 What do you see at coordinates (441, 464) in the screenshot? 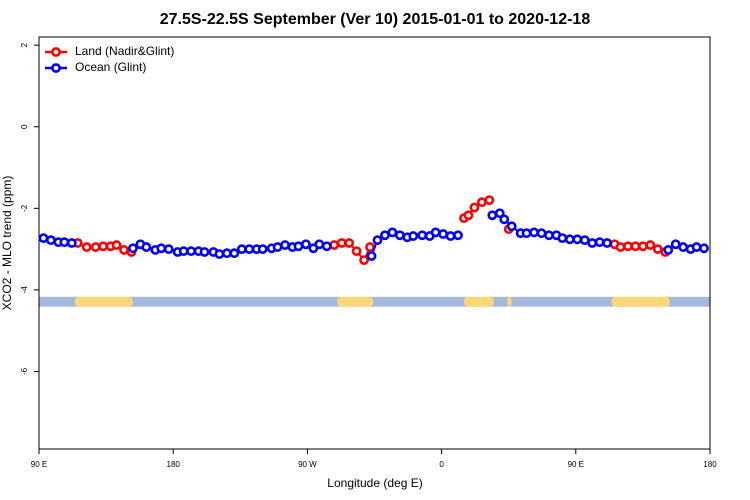
I see `x-tick-label: 0` at bounding box center [441, 464].